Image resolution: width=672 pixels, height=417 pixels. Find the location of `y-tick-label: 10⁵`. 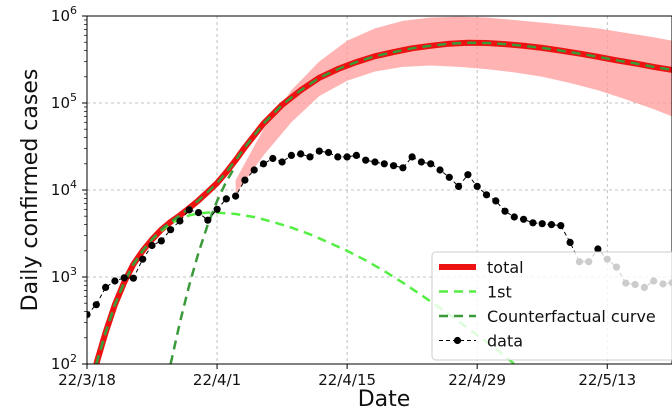

y-tick-label: 10⁵ is located at coordinates (64, 101).